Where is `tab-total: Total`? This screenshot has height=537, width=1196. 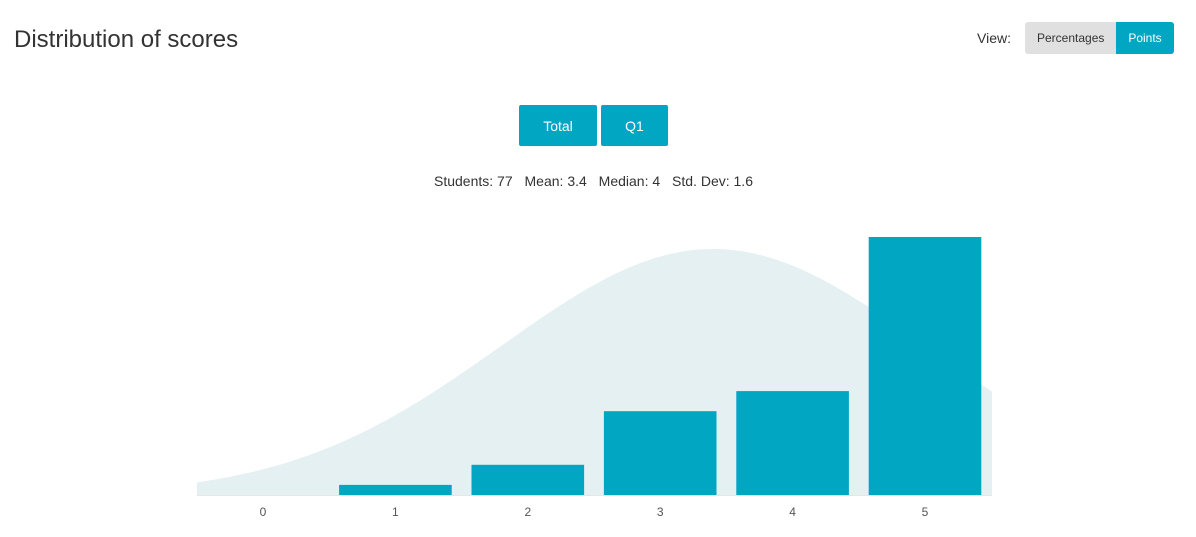 tab-total: Total is located at coordinates (558, 125).